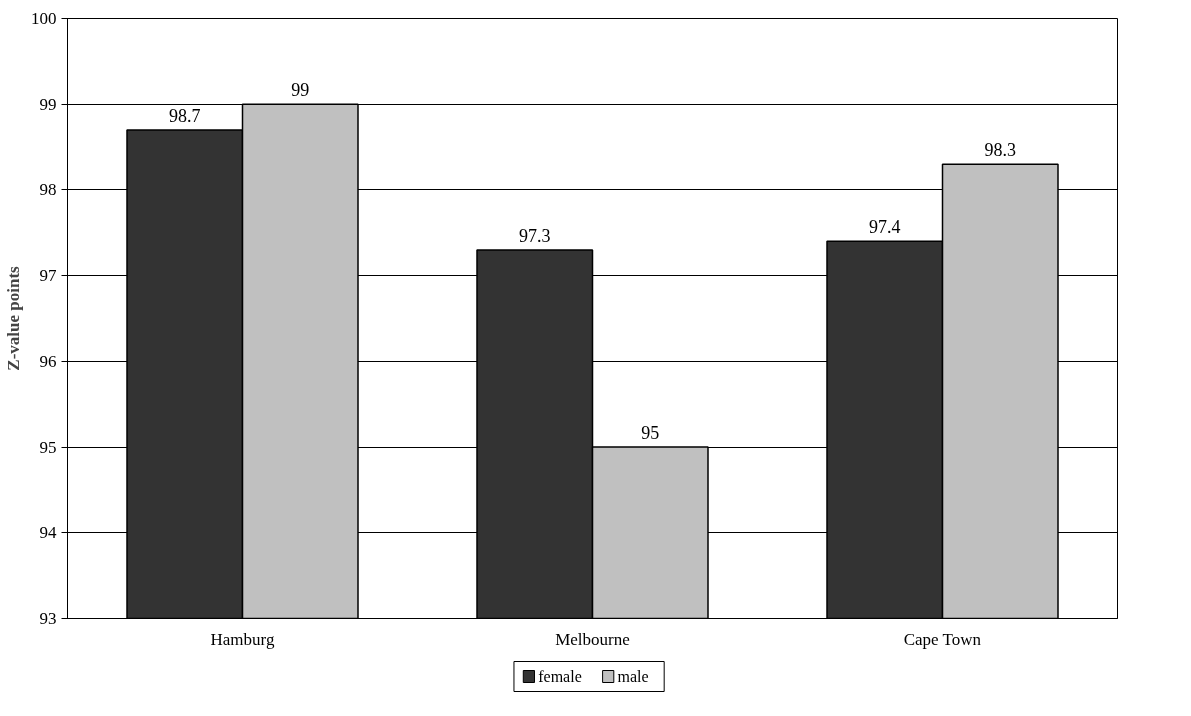 Image resolution: width=1191 pixels, height=716 pixels. What do you see at coordinates (535, 235) in the screenshot?
I see `data-label: 97.3` at bounding box center [535, 235].